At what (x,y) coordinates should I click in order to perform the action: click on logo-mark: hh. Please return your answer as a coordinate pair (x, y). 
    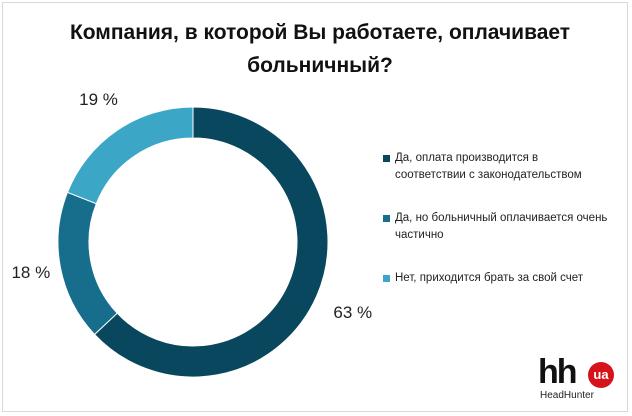
    Looking at the image, I should click on (558, 372).